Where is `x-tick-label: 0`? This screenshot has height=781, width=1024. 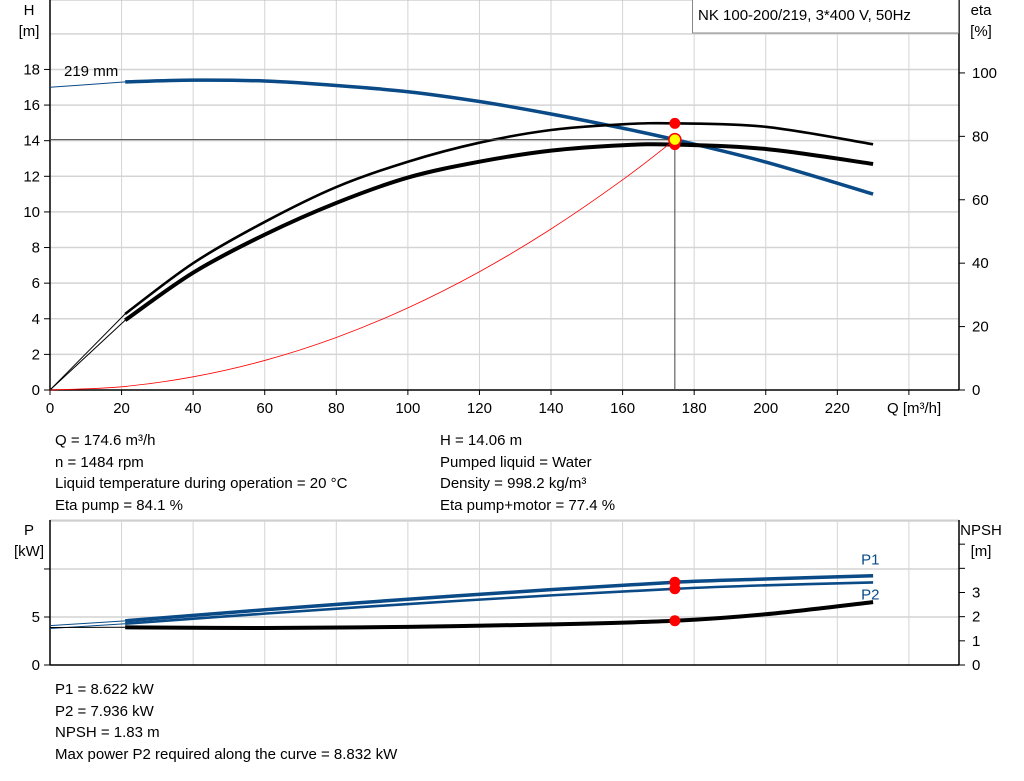
x-tick-label: 0 is located at coordinates (50, 408).